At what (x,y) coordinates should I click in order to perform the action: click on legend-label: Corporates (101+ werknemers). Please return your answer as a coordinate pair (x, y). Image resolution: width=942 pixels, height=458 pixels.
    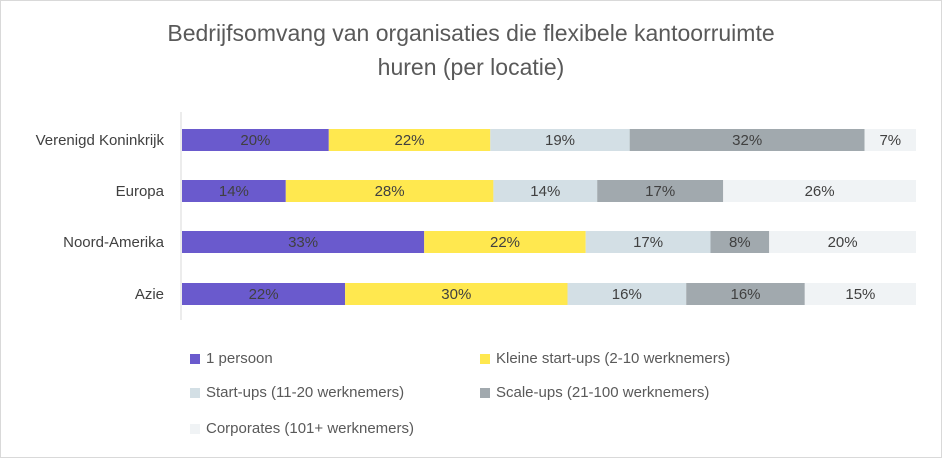
    Looking at the image, I should click on (310, 428).